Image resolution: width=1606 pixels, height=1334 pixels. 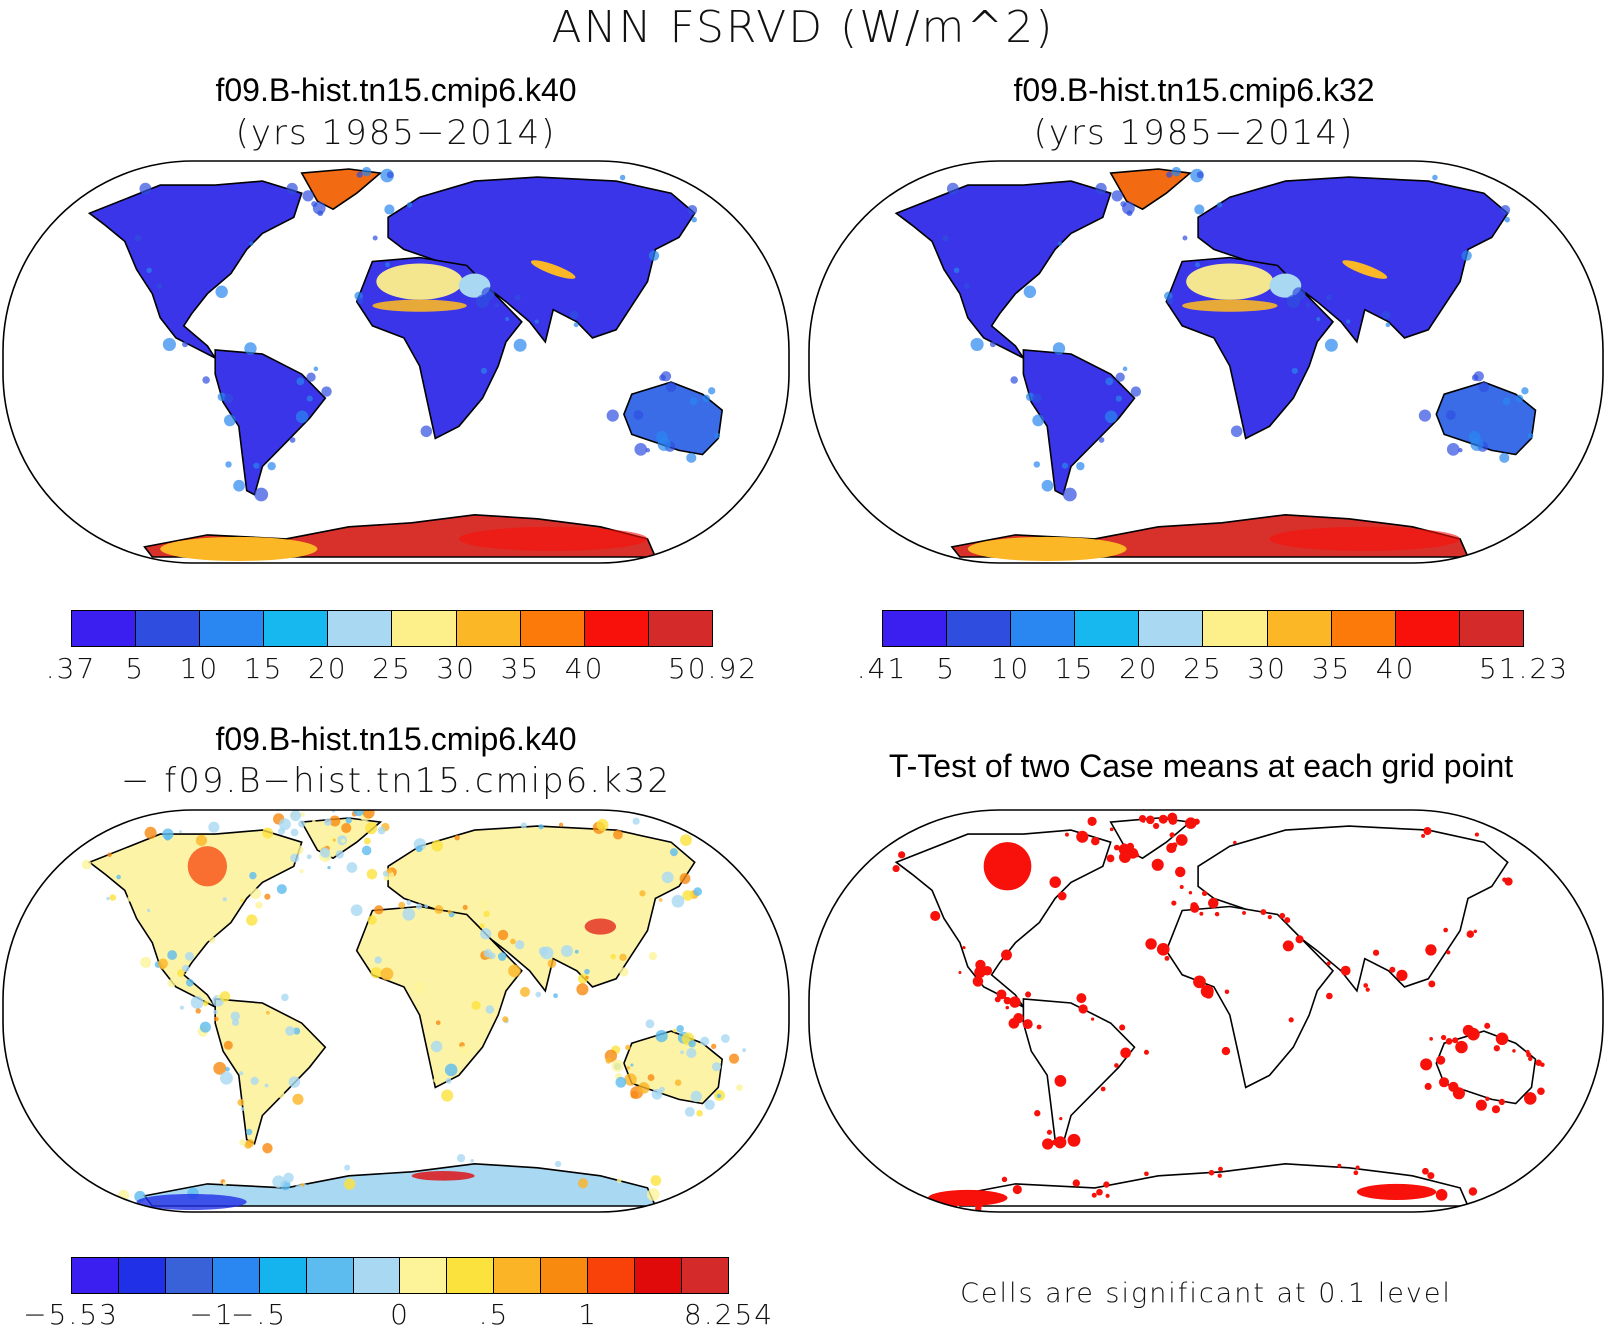 I want to click on panel-subtitle-case1: (yrs 1985−2014), so click(x=396, y=133).